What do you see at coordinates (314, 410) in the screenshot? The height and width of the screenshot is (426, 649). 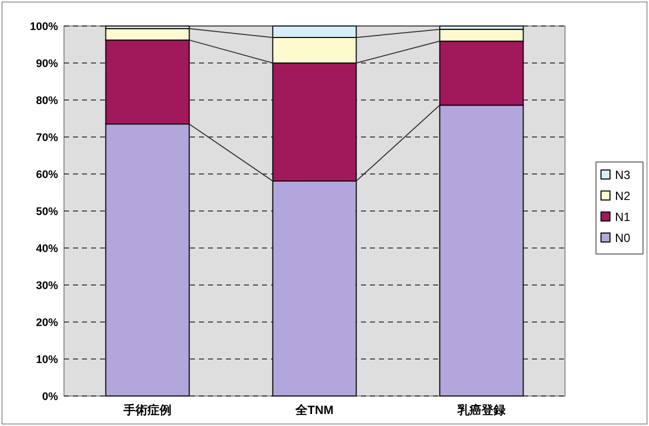 I see `x-tick-label: 全TNM` at bounding box center [314, 410].